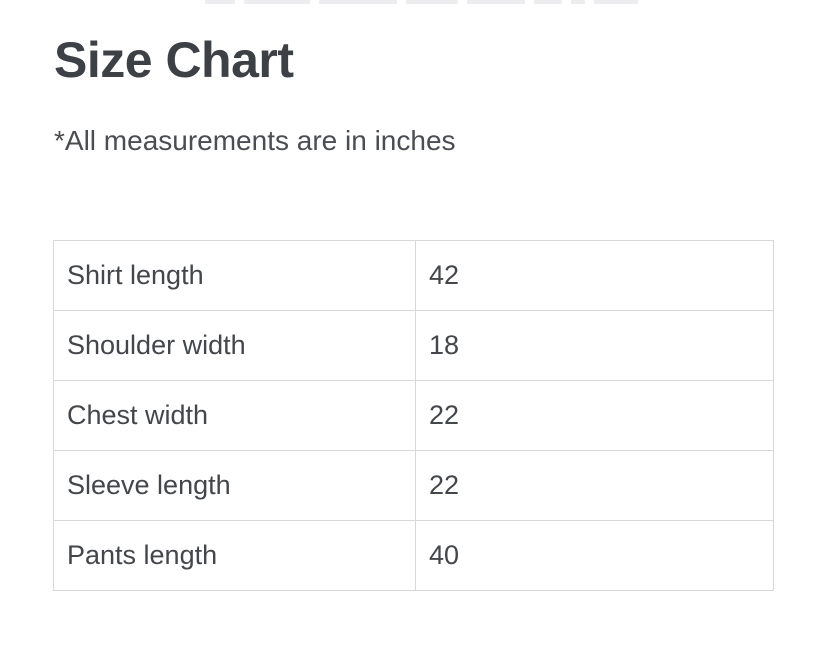  What do you see at coordinates (234, 555) in the screenshot?
I see `measurement-label-cell: Pants length` at bounding box center [234, 555].